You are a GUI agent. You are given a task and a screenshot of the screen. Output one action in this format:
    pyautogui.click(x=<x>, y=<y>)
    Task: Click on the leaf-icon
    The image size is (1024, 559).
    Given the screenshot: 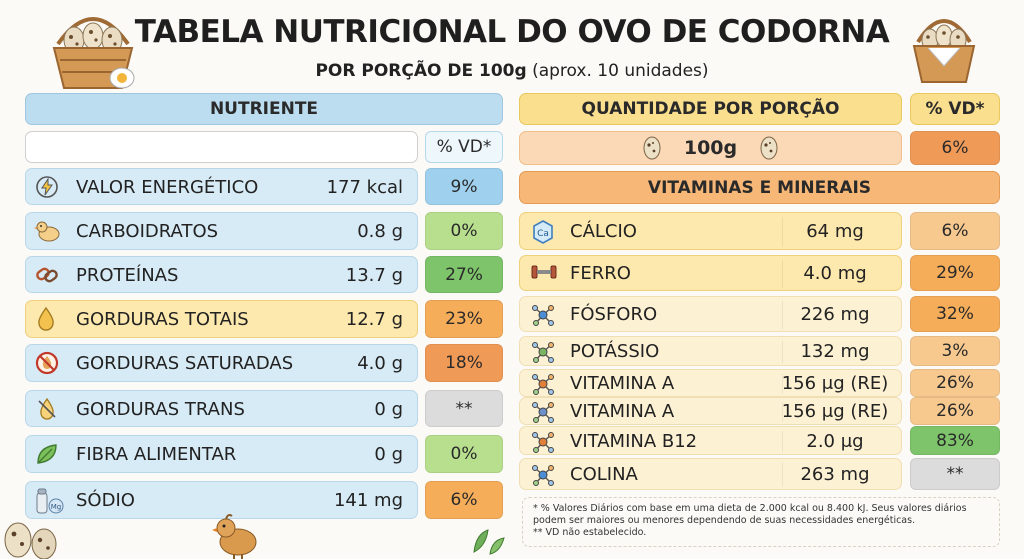 What is the action you would take?
    pyautogui.click(x=47, y=456)
    